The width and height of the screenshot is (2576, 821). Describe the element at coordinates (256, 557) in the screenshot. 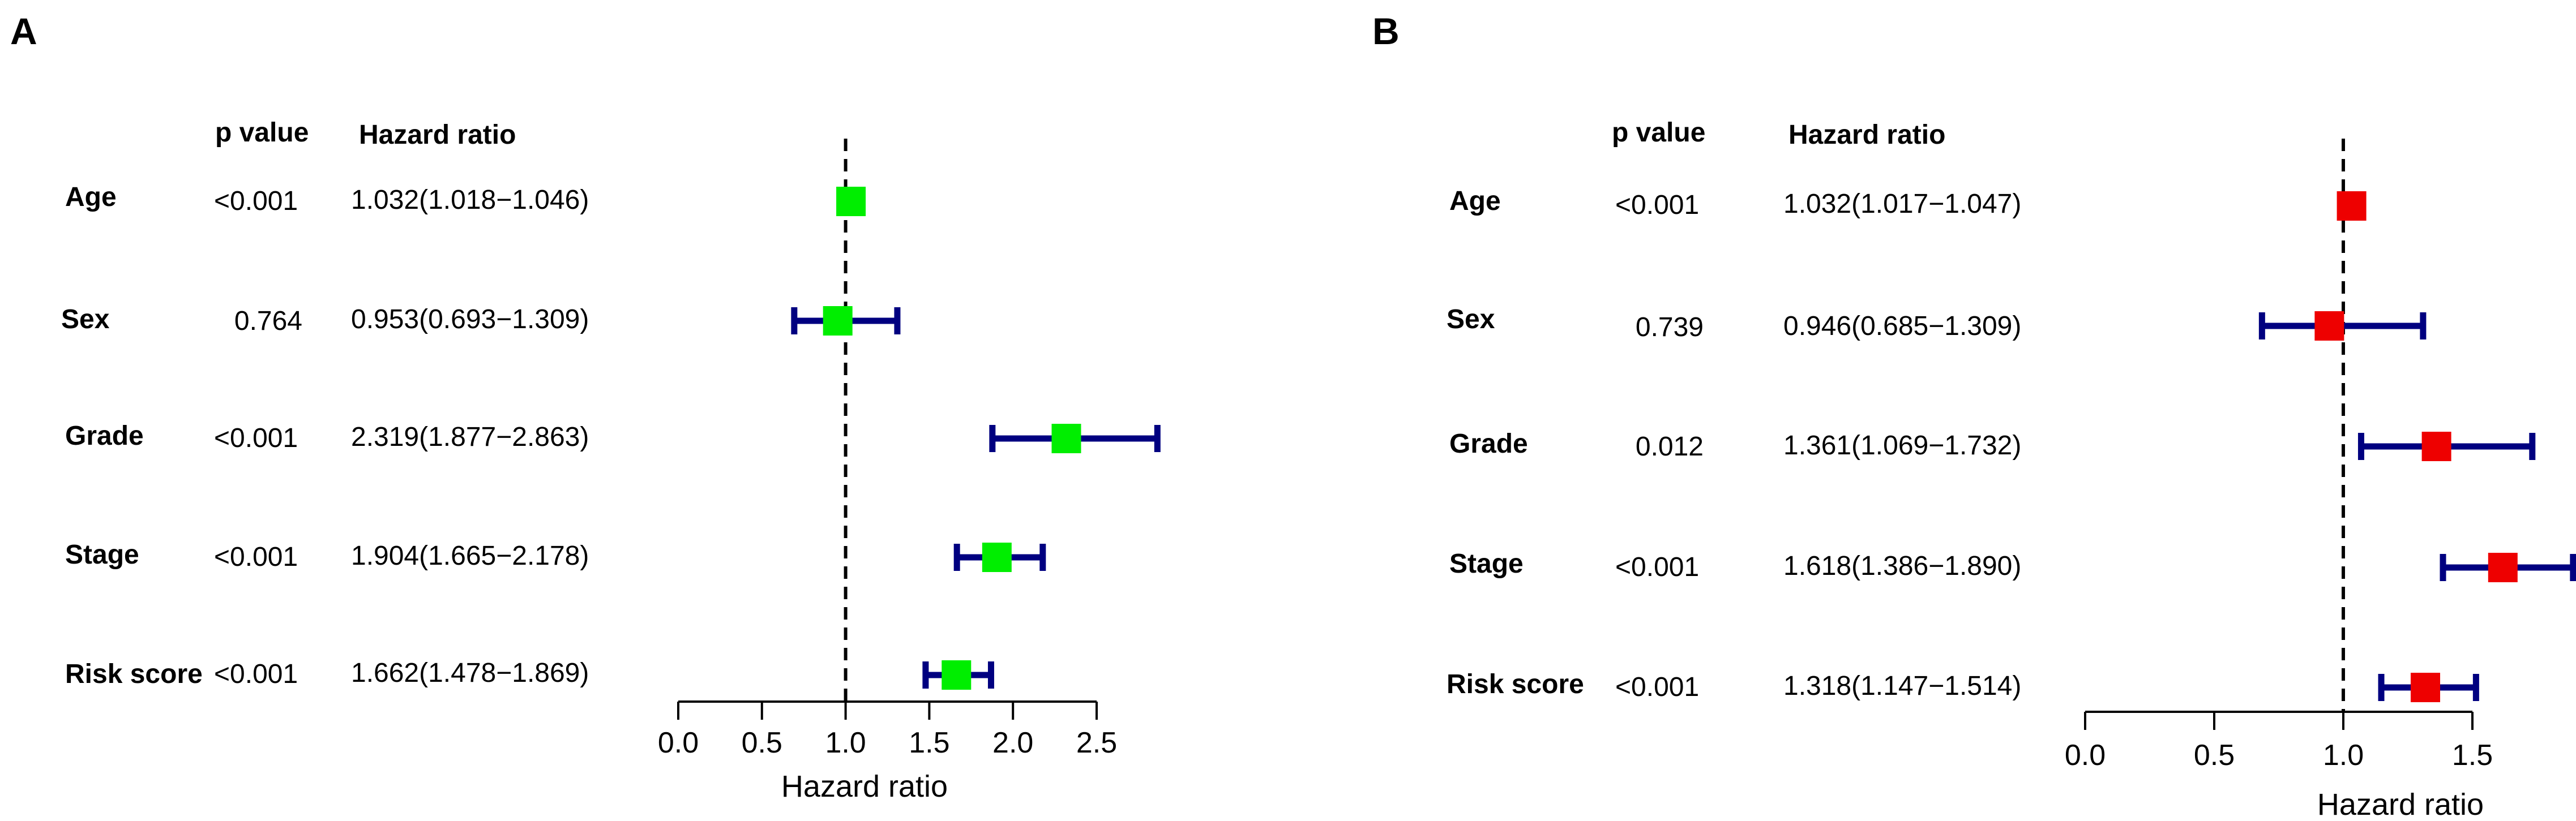

I see `panel-a-pvalue-stage: <0.001` at that location.